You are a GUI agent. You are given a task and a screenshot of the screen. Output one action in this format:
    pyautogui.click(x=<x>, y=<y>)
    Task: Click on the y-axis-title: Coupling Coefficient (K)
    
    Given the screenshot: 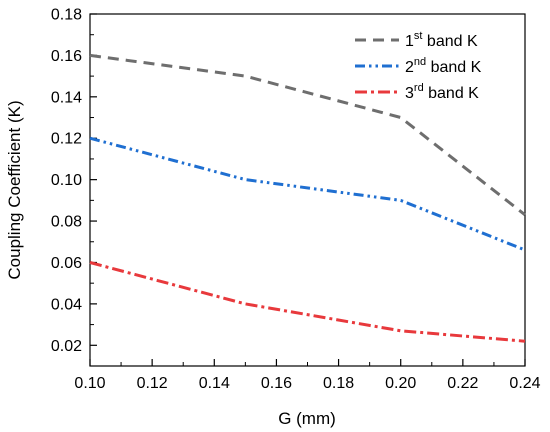 What is the action you would take?
    pyautogui.click(x=14, y=189)
    